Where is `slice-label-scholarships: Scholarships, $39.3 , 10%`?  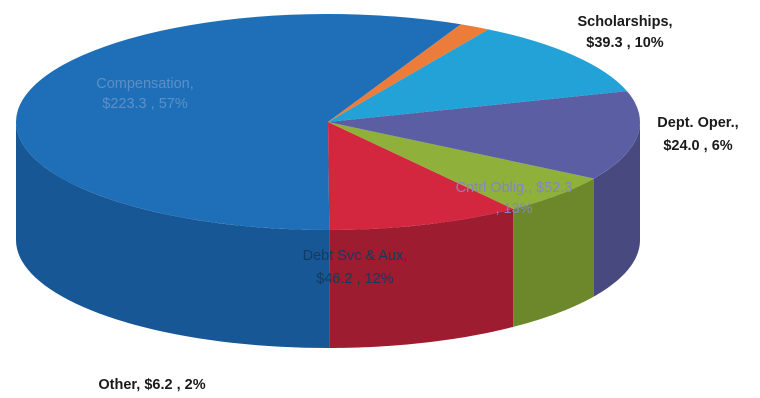 slice-label-scholarships: Scholarships, $39.3 , 10% is located at coordinates (624, 32).